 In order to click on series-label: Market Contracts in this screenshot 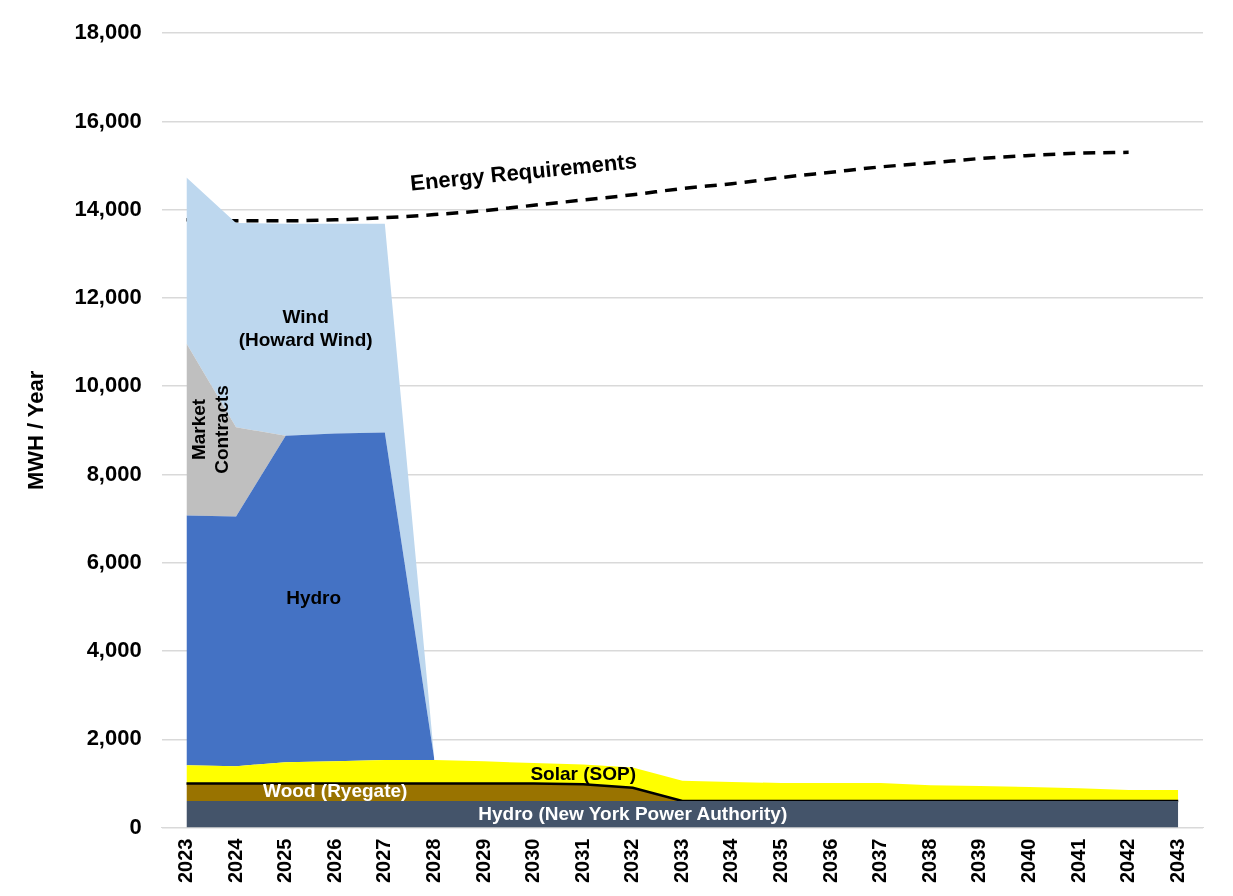, I will do `click(210, 429)`.